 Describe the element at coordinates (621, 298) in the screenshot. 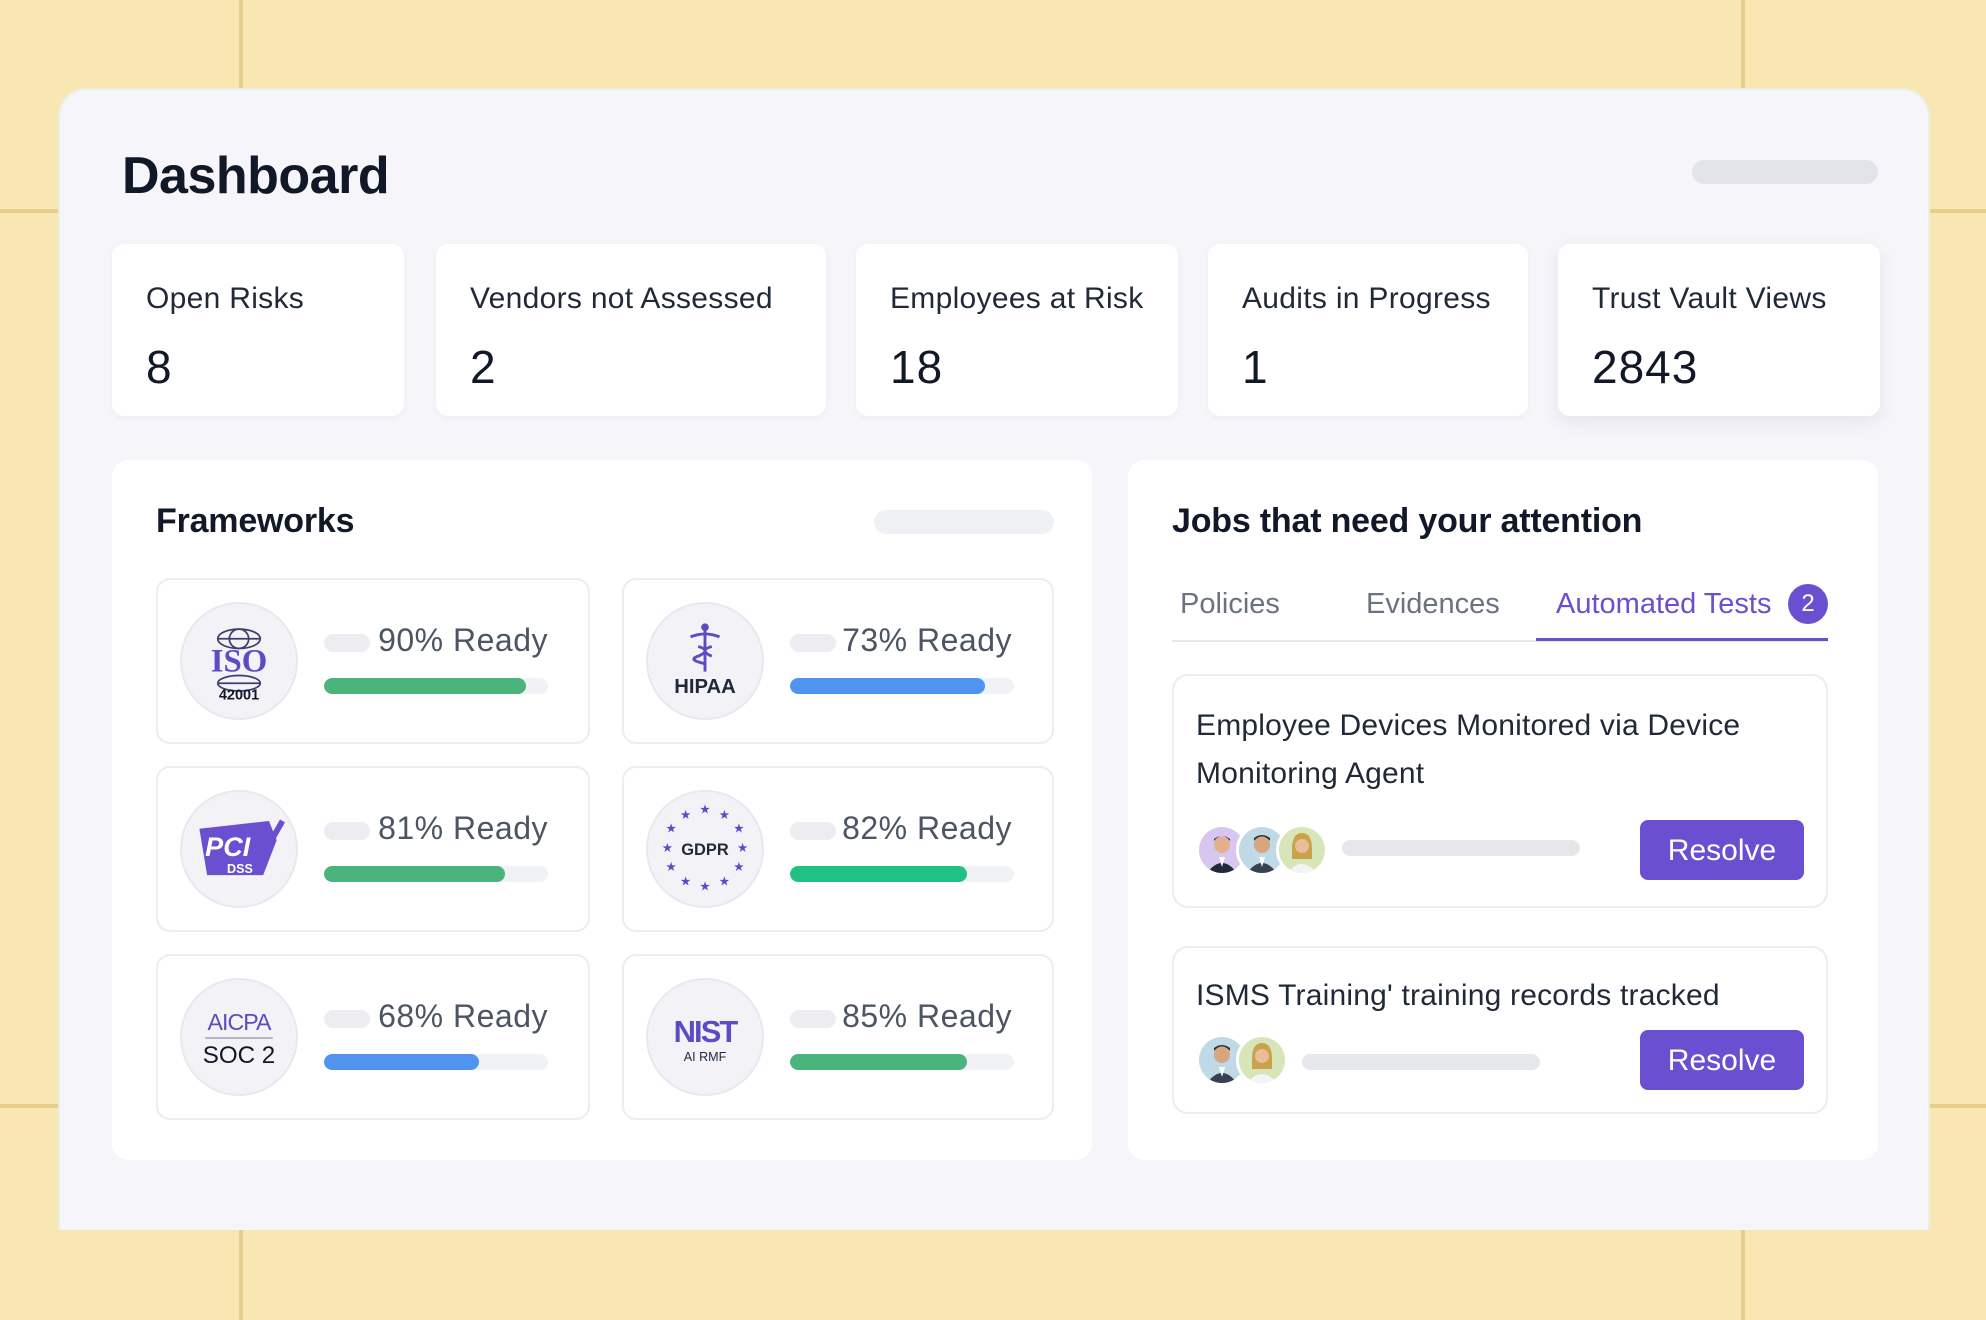

I see `stat-label: Vendors not Assessed` at that location.